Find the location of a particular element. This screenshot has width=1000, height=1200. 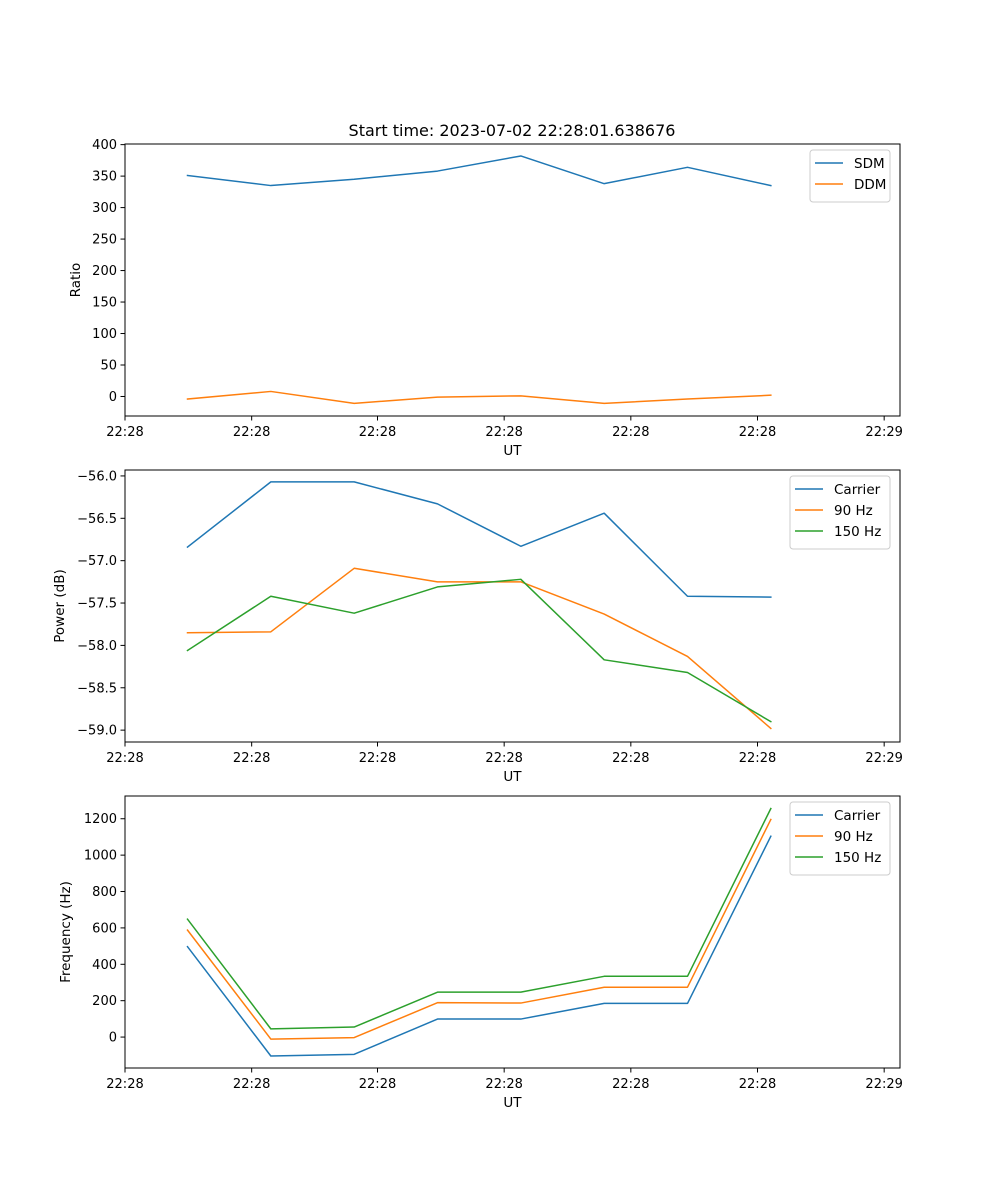

y-tick-label: −57.5 is located at coordinates (97, 604).